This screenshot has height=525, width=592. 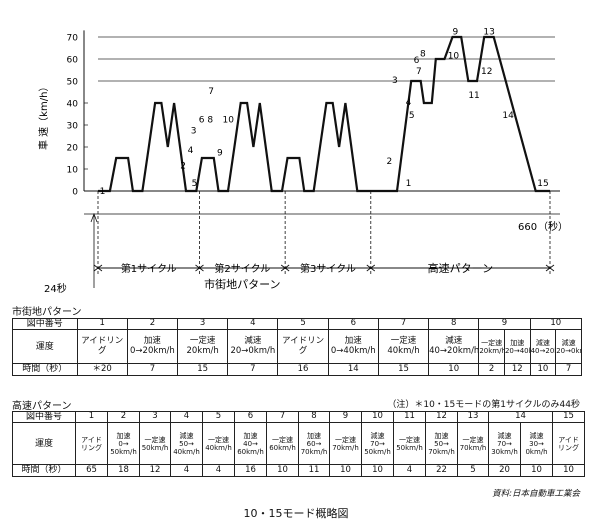 I want to click on cell-number: 2, so click(x=152, y=324).